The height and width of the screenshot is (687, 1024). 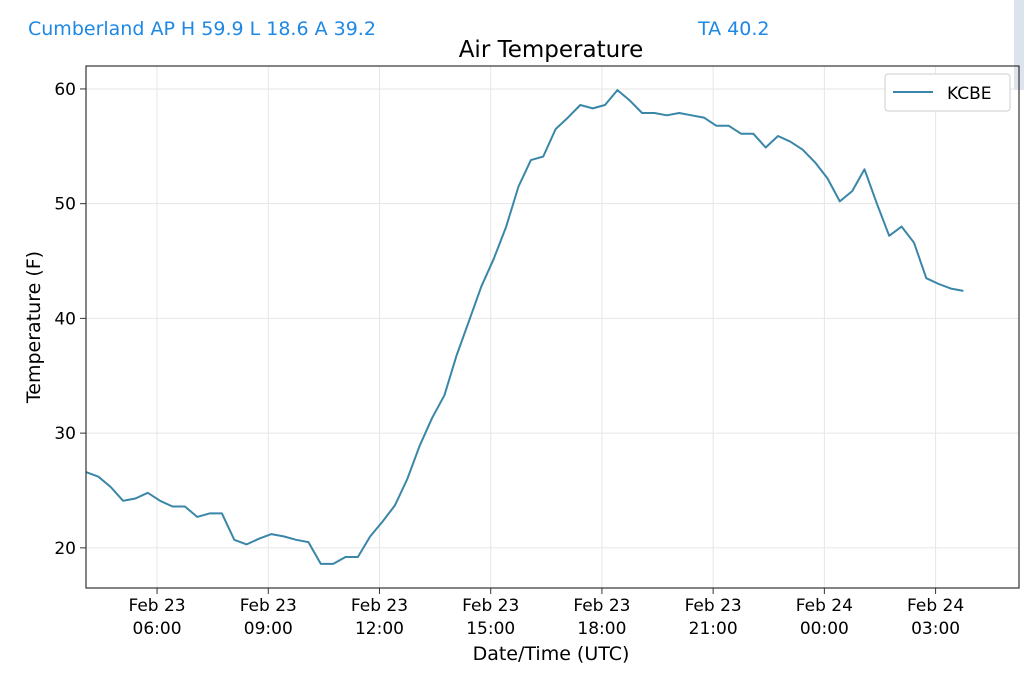 I want to click on x-tick-label-time: 18:00, so click(x=601, y=629).